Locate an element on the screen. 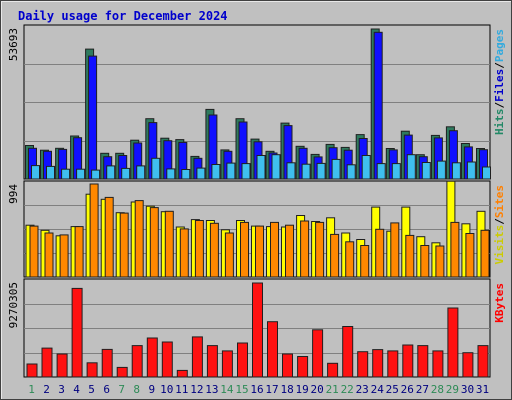  x-tick-label-20: 20 is located at coordinates (316, 389).